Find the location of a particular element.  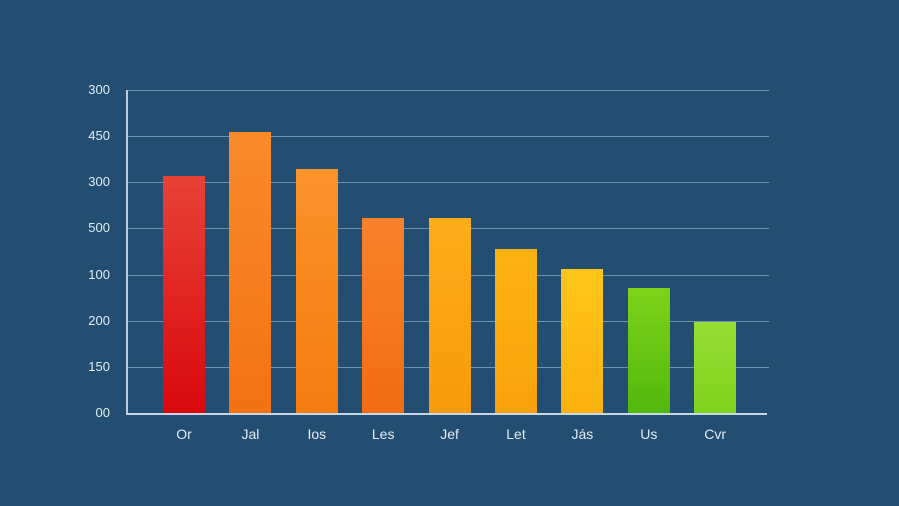

bar-les is located at coordinates (383, 315).